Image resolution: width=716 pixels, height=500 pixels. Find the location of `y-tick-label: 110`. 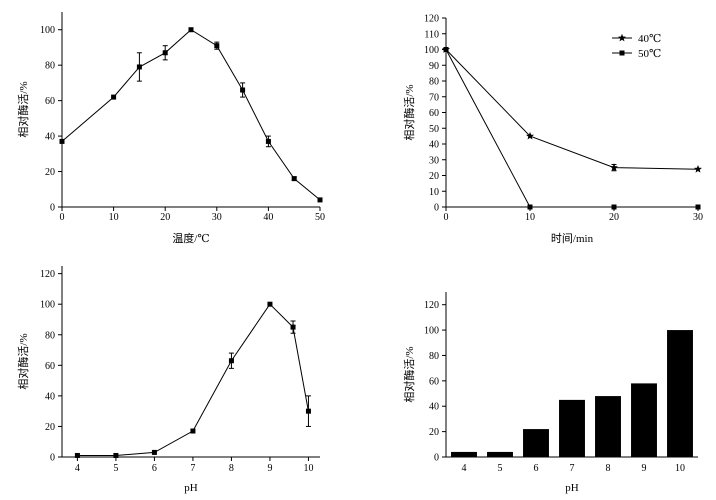

y-tick-label: 110 is located at coordinates (431, 34).